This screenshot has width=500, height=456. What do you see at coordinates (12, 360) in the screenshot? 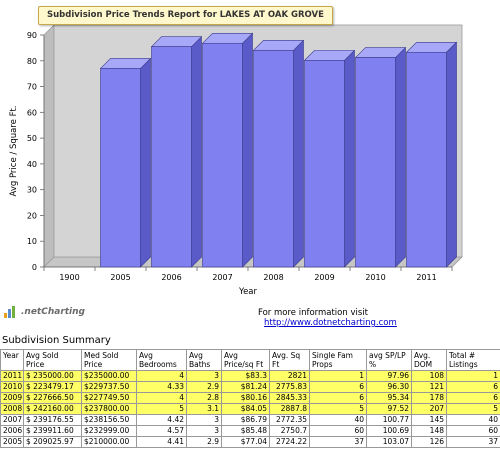
I see `summary-header-cell: Year` at bounding box center [12, 360].